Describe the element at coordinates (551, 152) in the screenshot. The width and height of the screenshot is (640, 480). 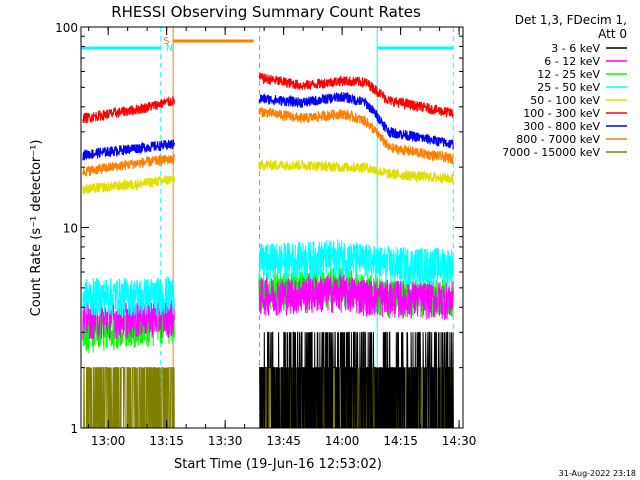
I see `legend-label-9: 7000 - 15000 keV` at that location.